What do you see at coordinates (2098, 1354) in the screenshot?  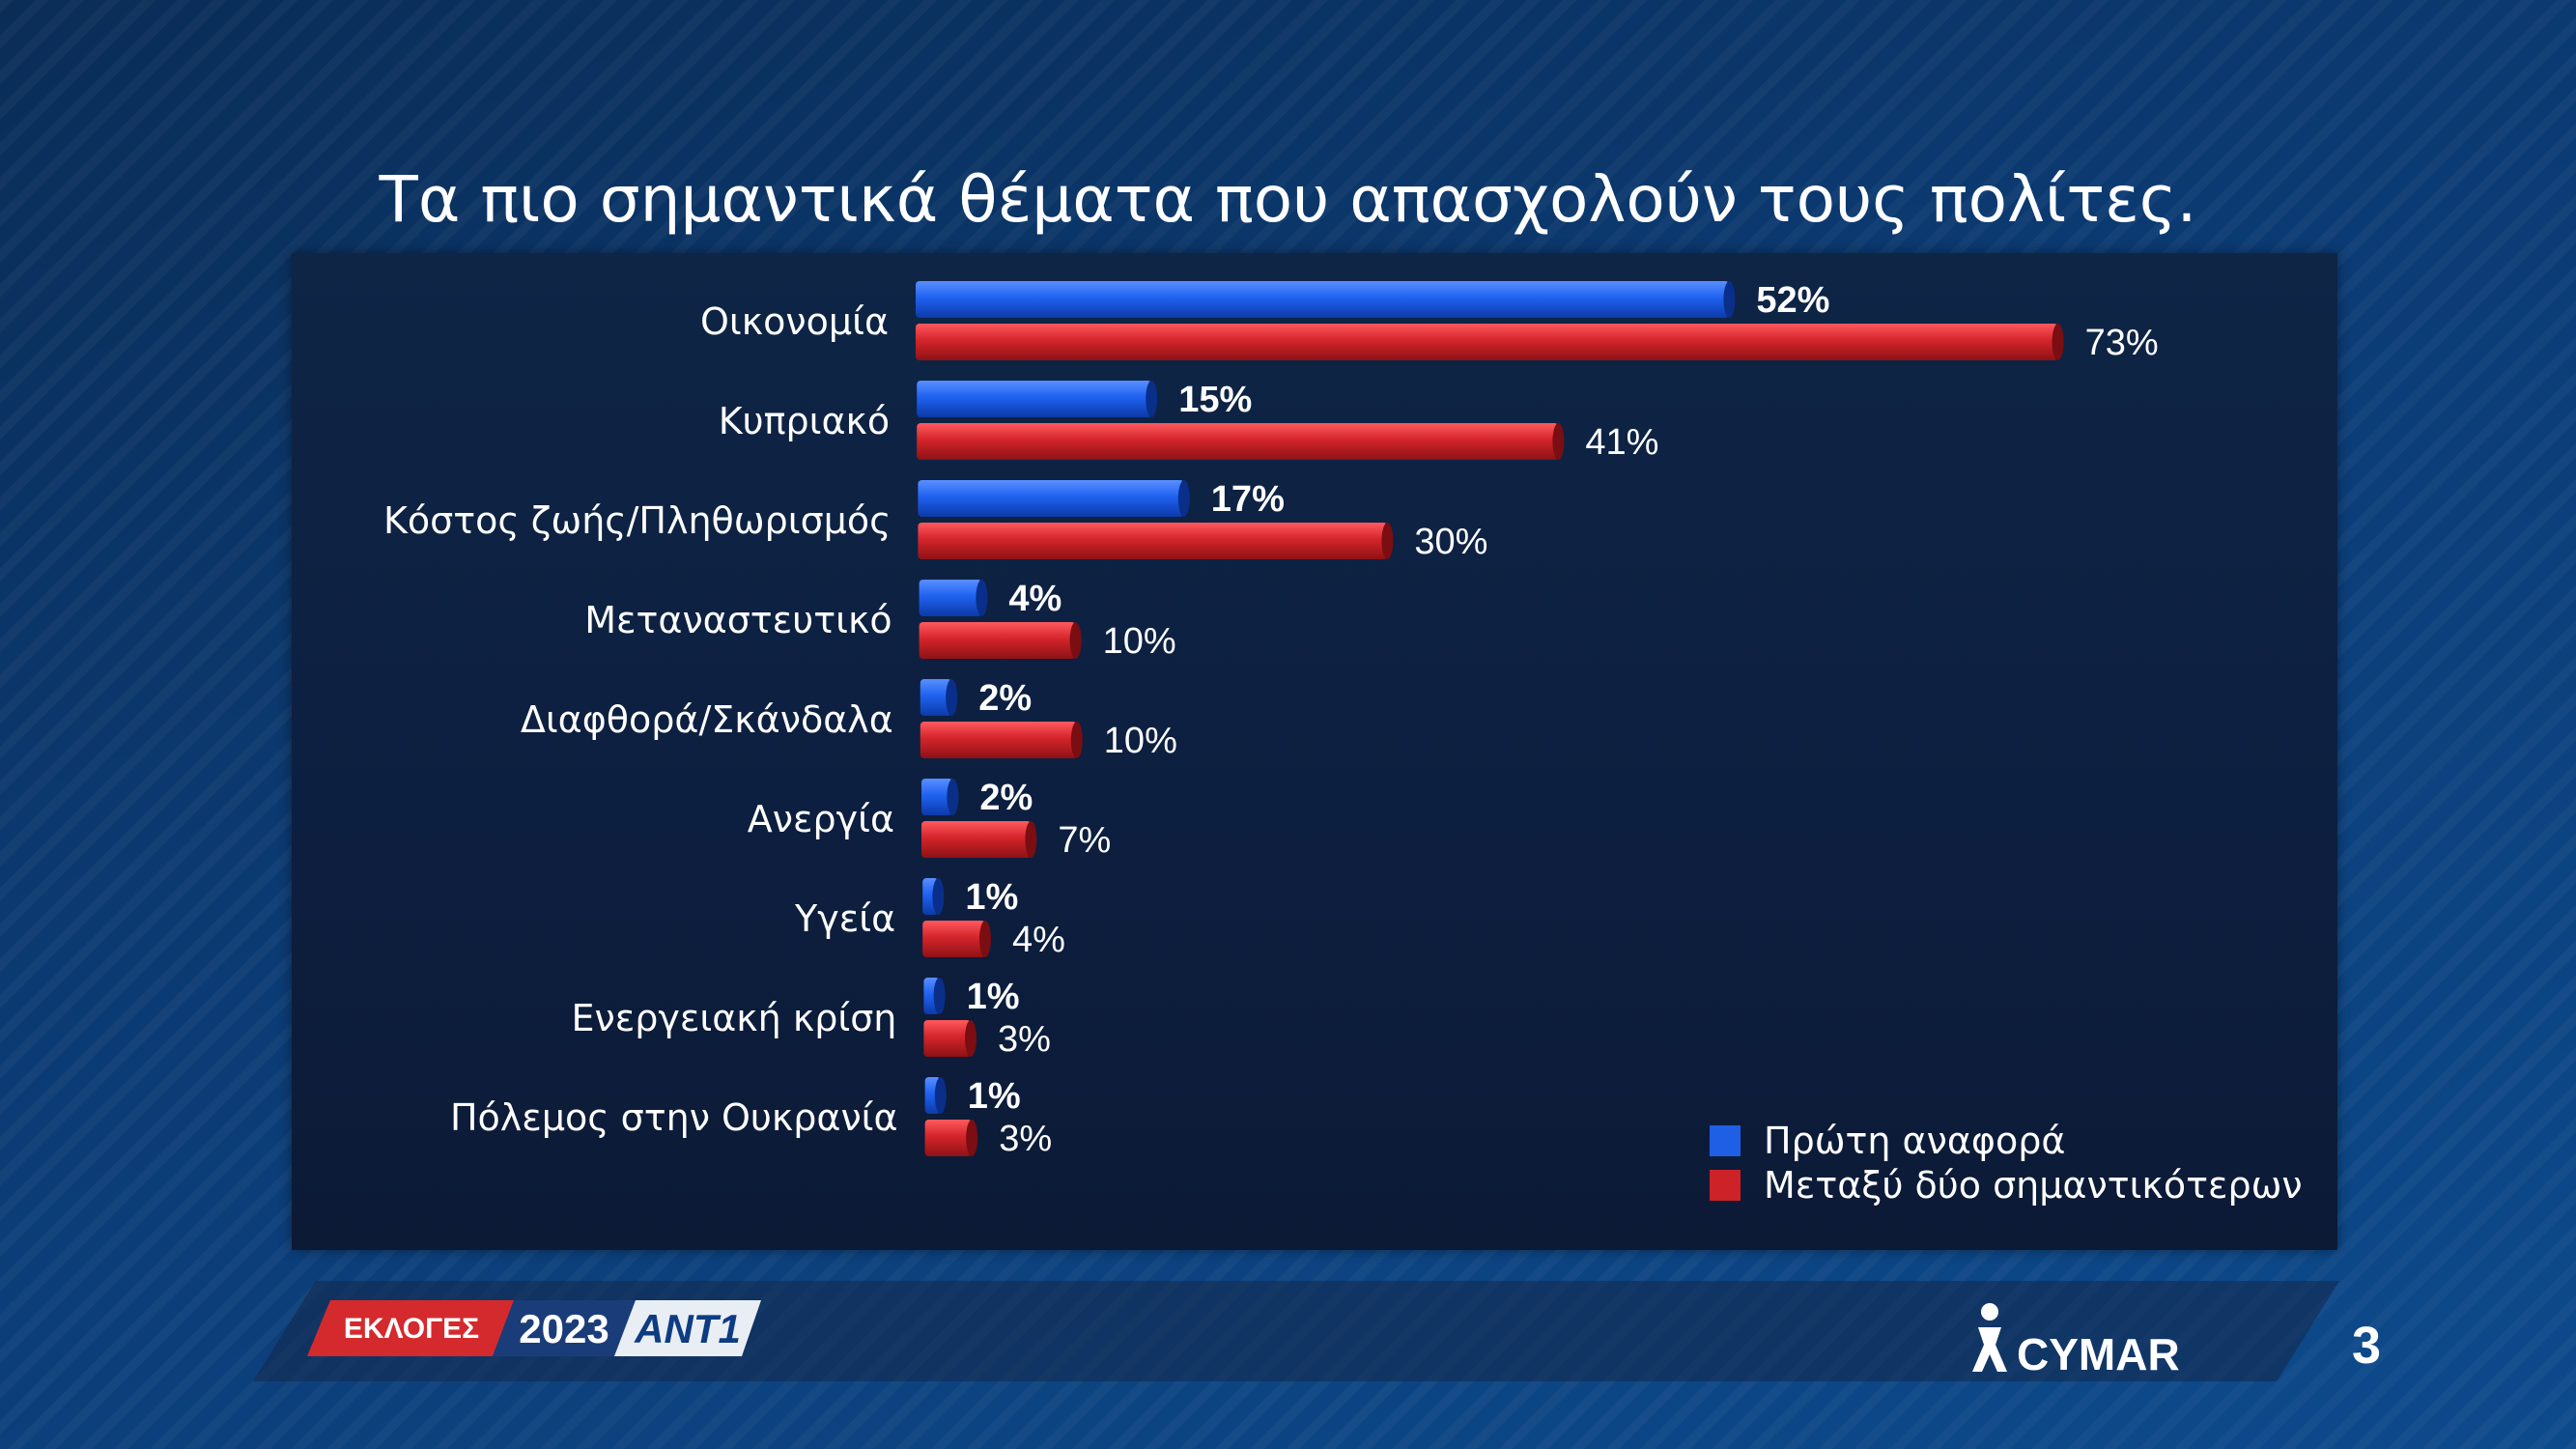 I see `cymar-text: CYMAR` at bounding box center [2098, 1354].